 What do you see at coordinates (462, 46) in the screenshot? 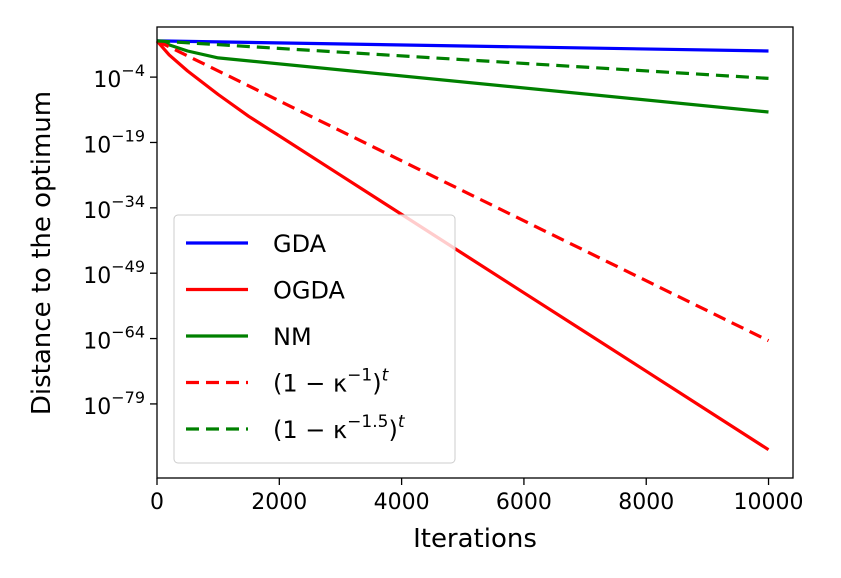
I see `series-line-GDA` at bounding box center [462, 46].